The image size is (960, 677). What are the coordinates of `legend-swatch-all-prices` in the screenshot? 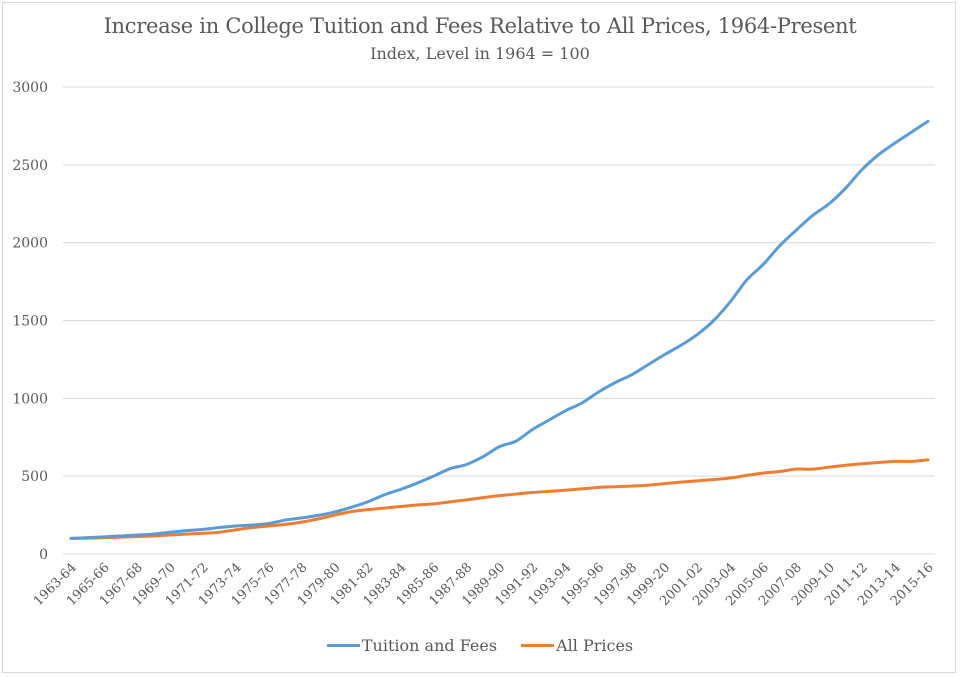 It's located at (538, 645).